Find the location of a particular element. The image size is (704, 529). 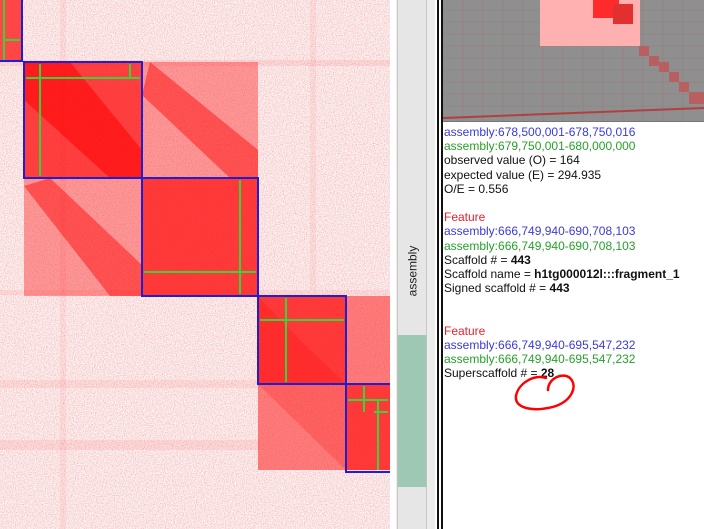

scaffold-name-label: Scaffold name = is located at coordinates (489, 273).